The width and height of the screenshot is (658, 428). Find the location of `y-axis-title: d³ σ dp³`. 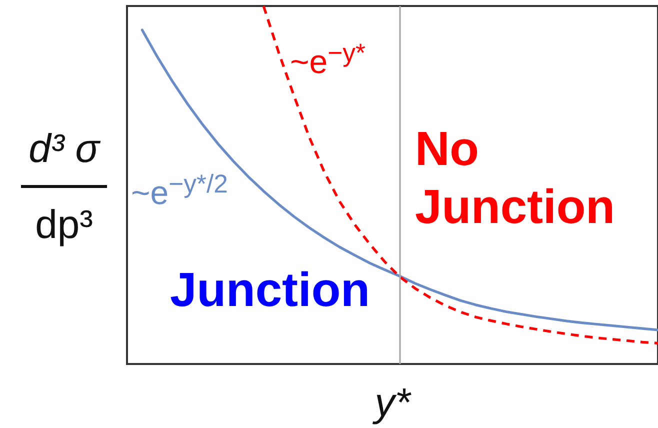

y-axis-title: d³ σ dp³ is located at coordinates (65, 187).